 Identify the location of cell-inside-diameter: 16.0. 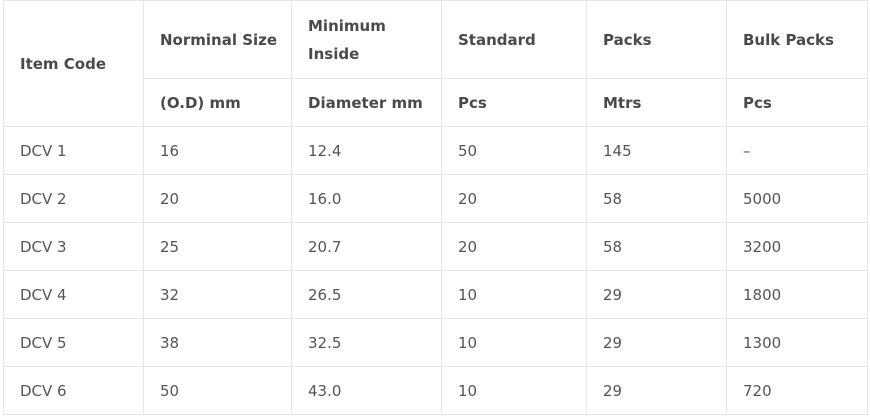
(366, 198).